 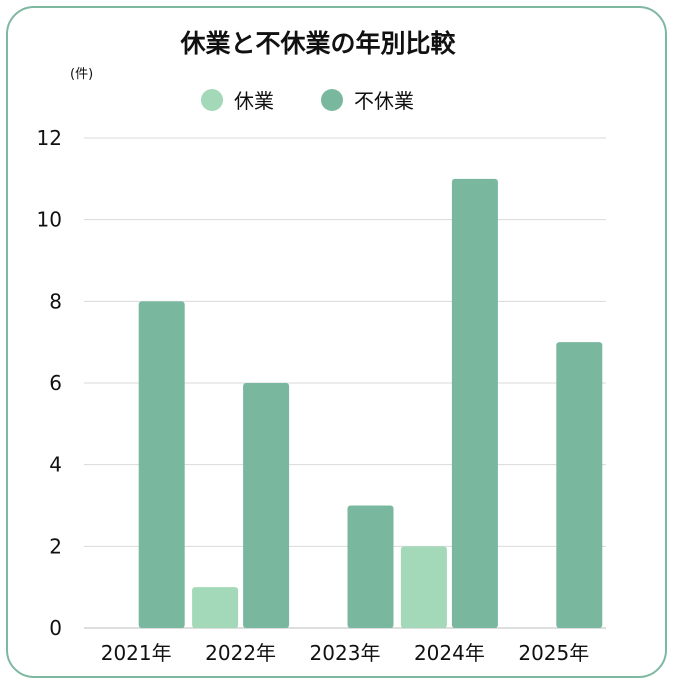 I want to click on y-tick-label: 0, so click(x=55, y=628).